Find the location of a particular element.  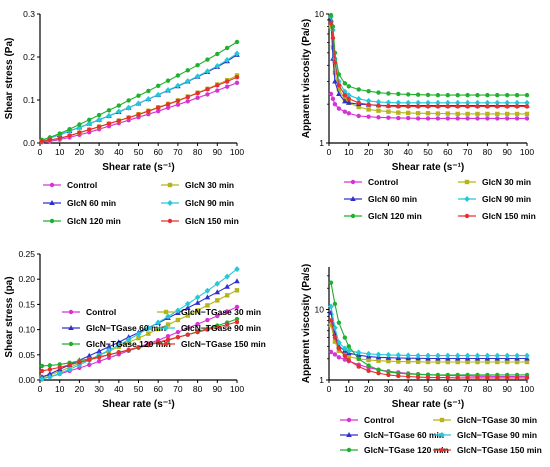

legend-item: GlcN−TGase 30 min is located at coordinates (209, 312).